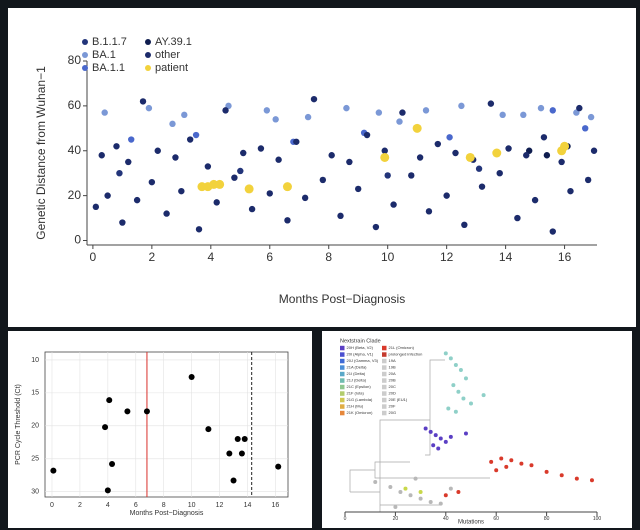  Describe the element at coordinates (392, 367) in the screenshot. I see `legend-label: 19B` at that location.